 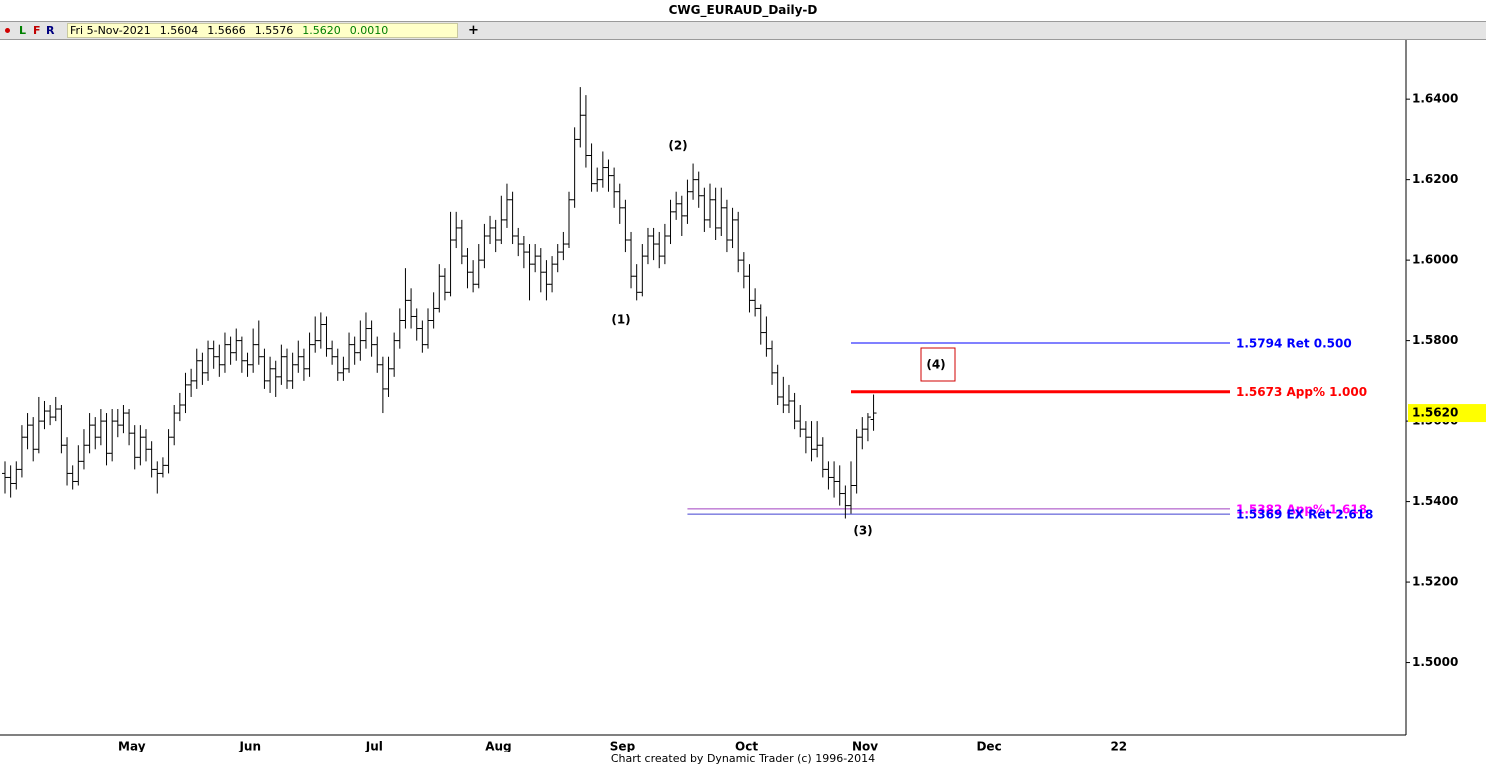 What do you see at coordinates (1118, 746) in the screenshot?
I see `x-tick-label: 22` at bounding box center [1118, 746].